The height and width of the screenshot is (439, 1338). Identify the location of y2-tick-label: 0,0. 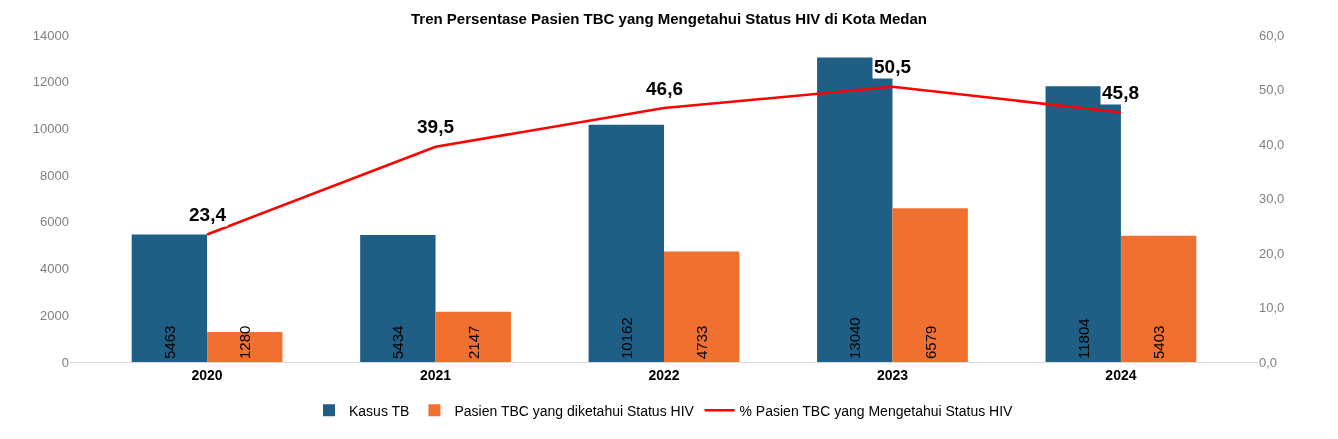
(1268, 362).